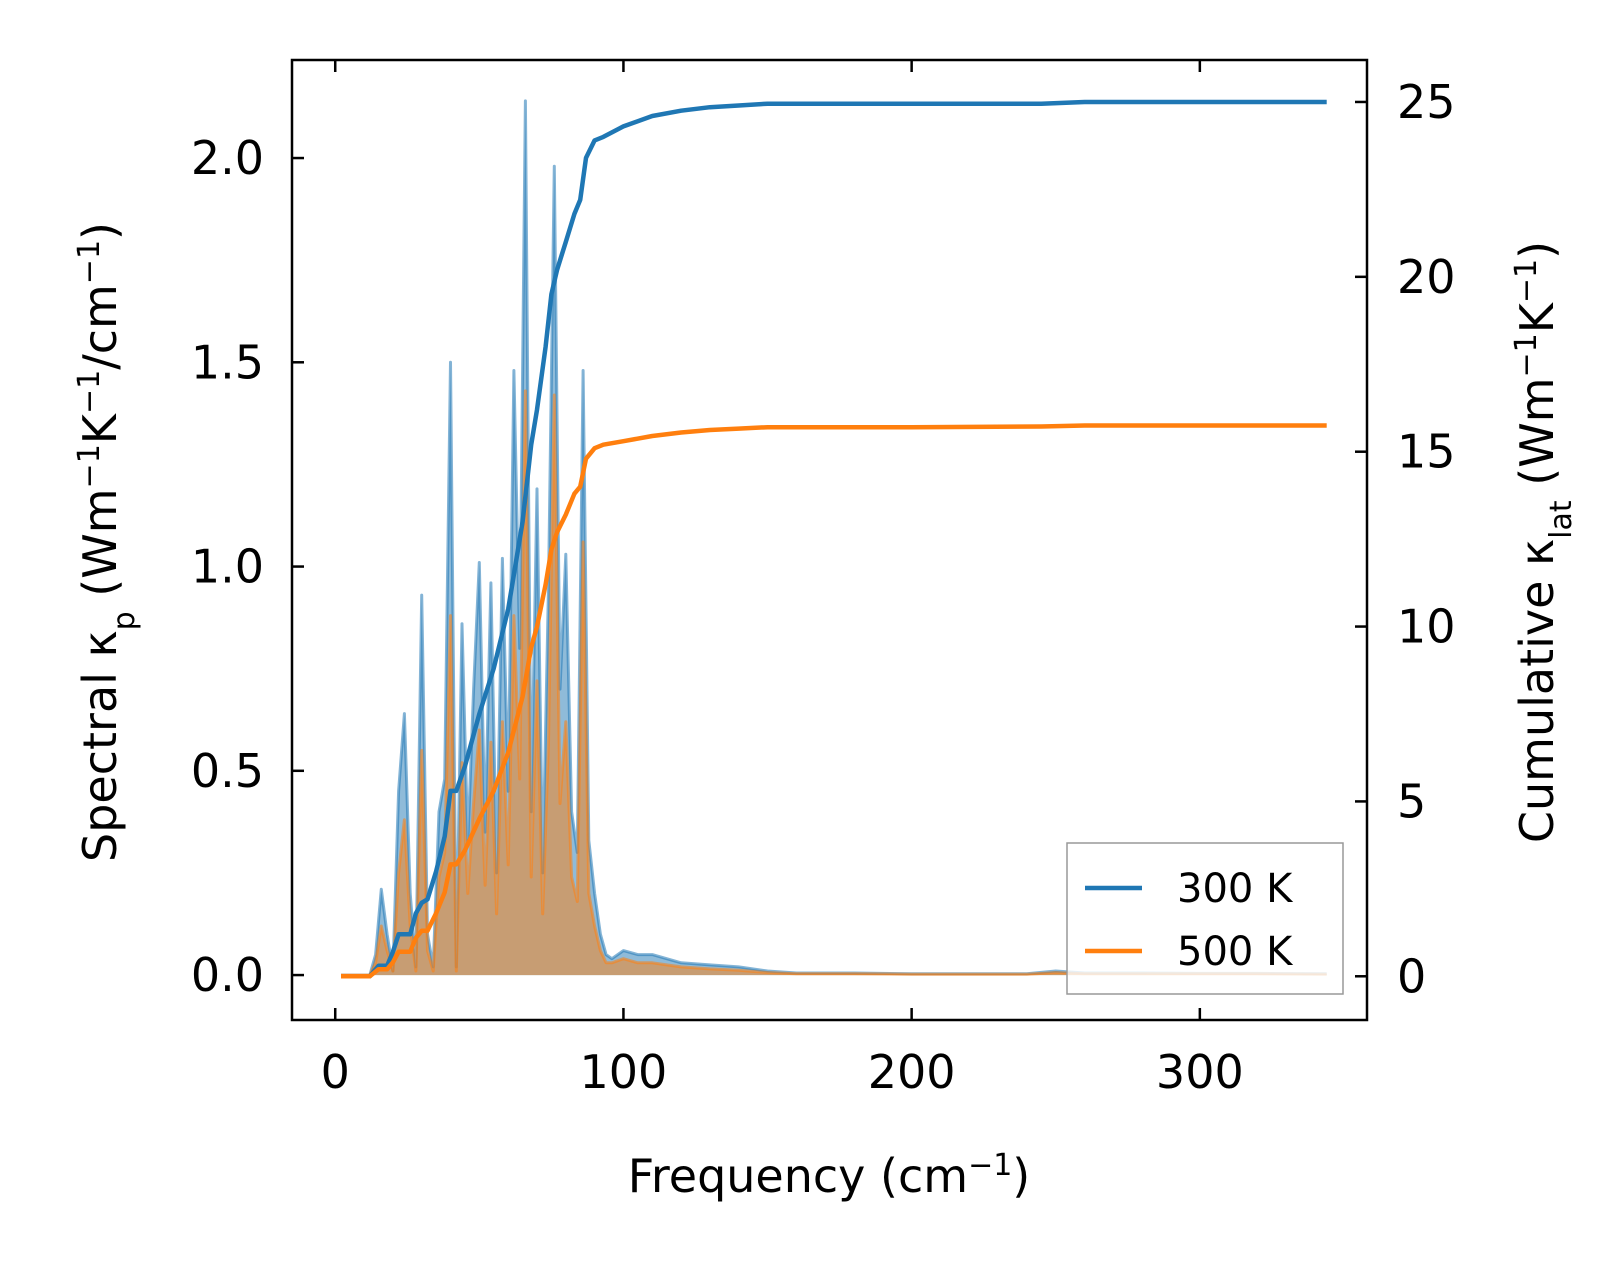 The height and width of the screenshot is (1264, 1623). Describe the element at coordinates (107, 542) in the screenshot. I see `left-y-axis-title: Spectral κp (Wm−1K−1/cm−1)` at that location.